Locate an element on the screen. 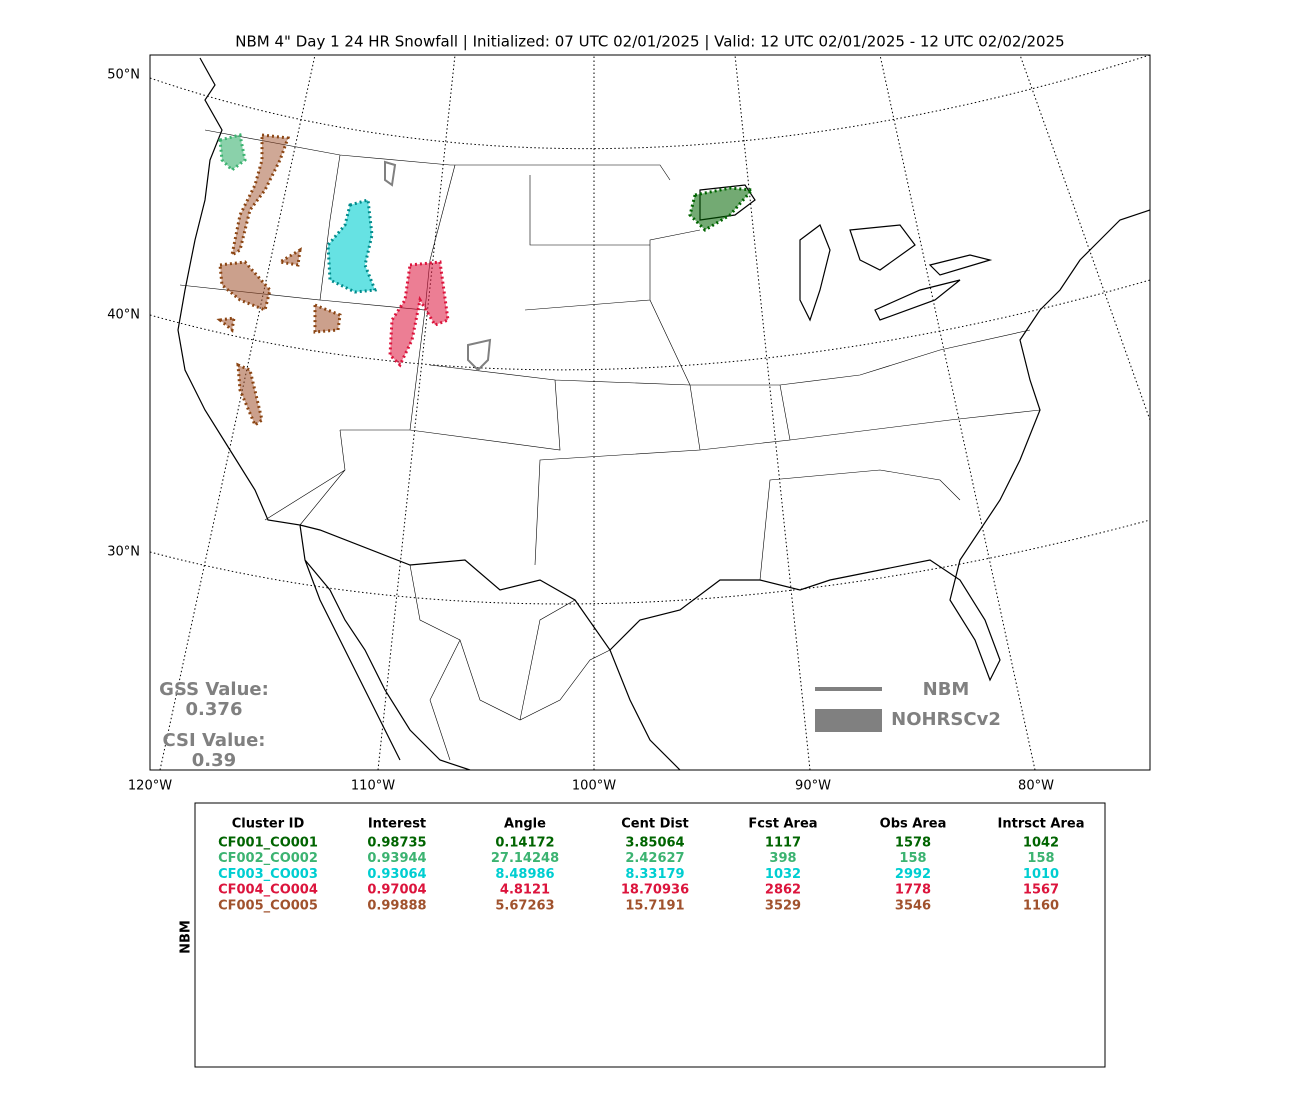  table-cell: 27.14248 is located at coordinates (525, 858).